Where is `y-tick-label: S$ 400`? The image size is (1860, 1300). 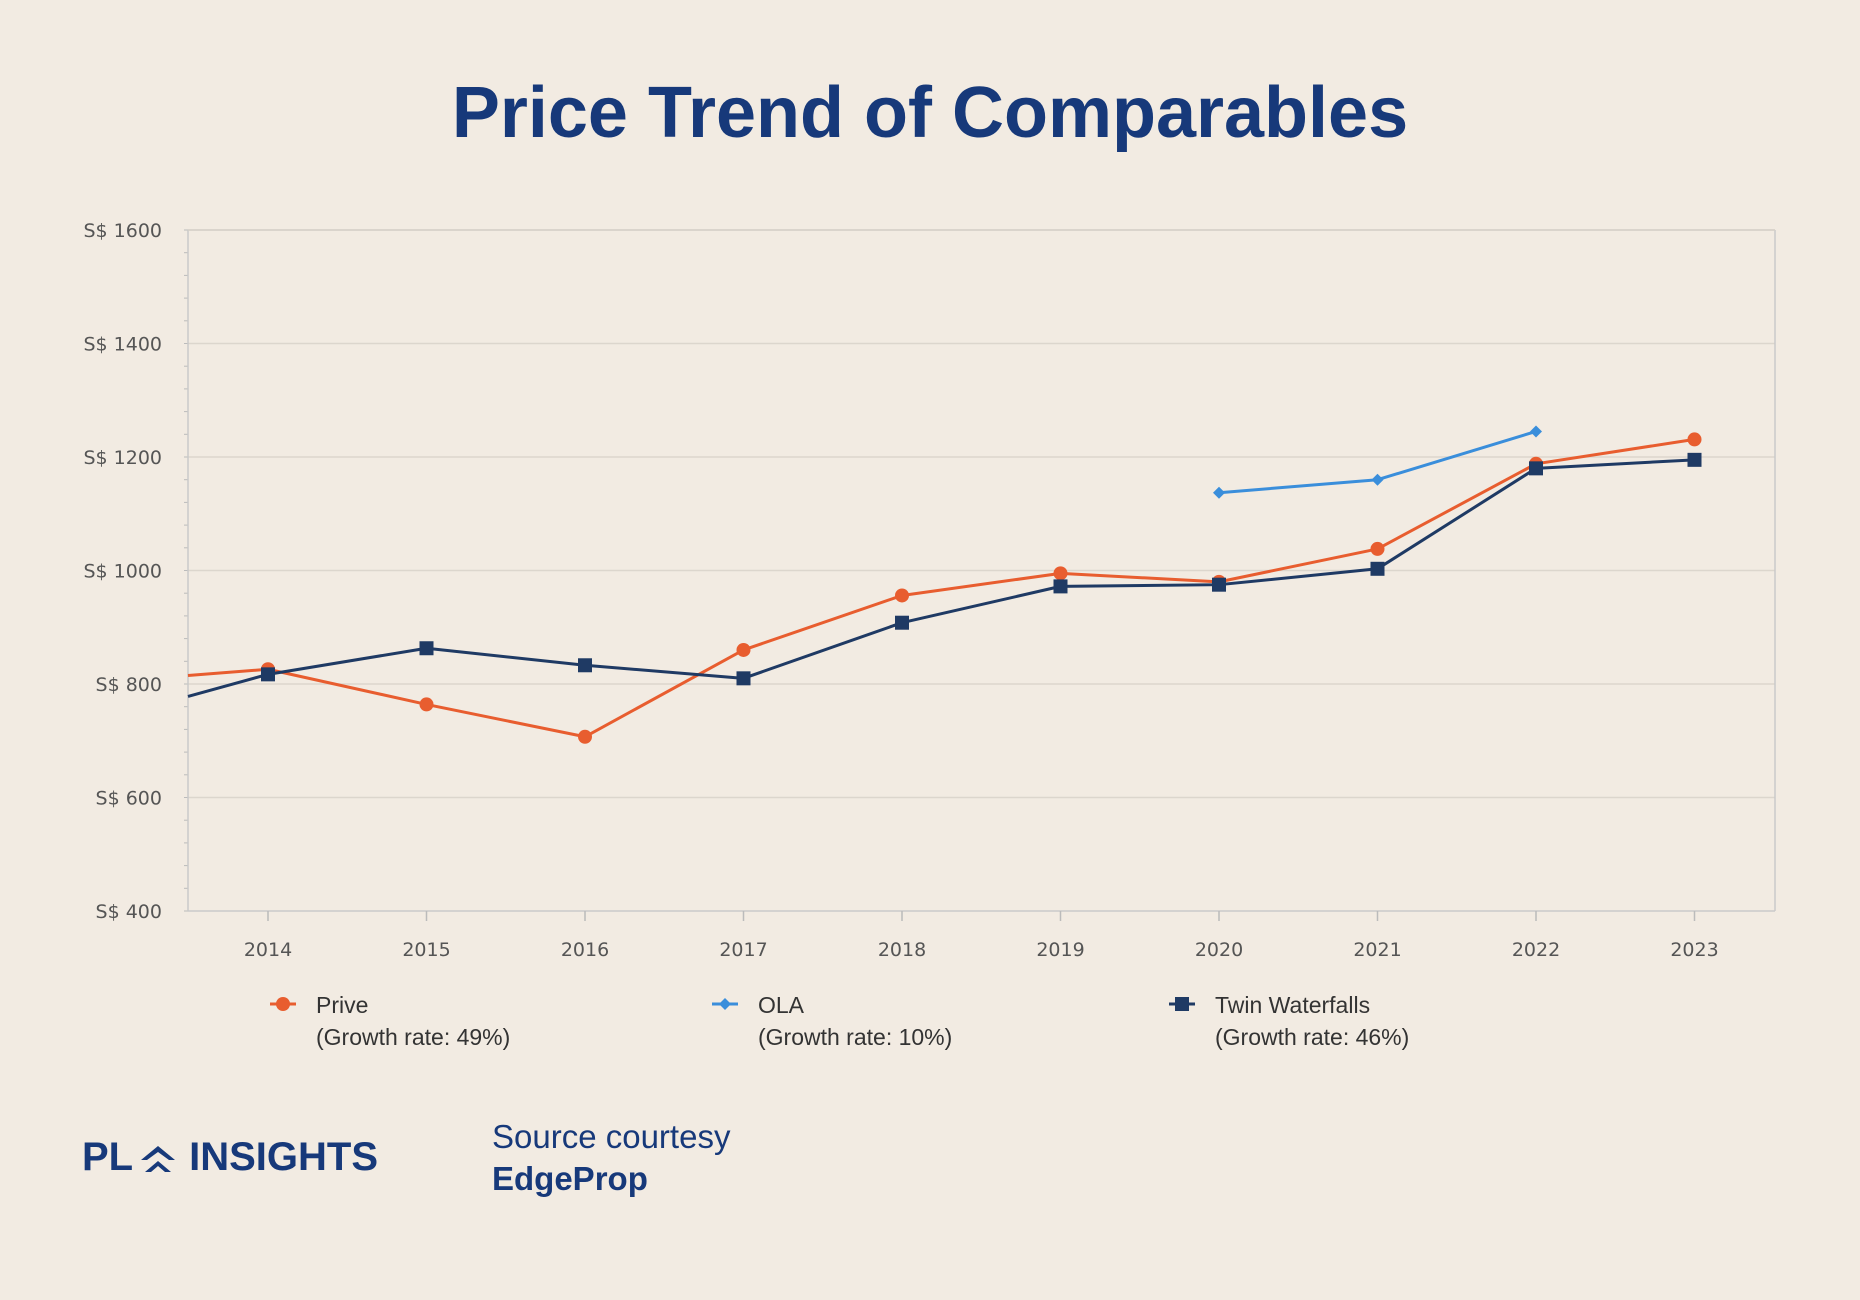 y-tick-label: S$ 400 is located at coordinates (129, 912).